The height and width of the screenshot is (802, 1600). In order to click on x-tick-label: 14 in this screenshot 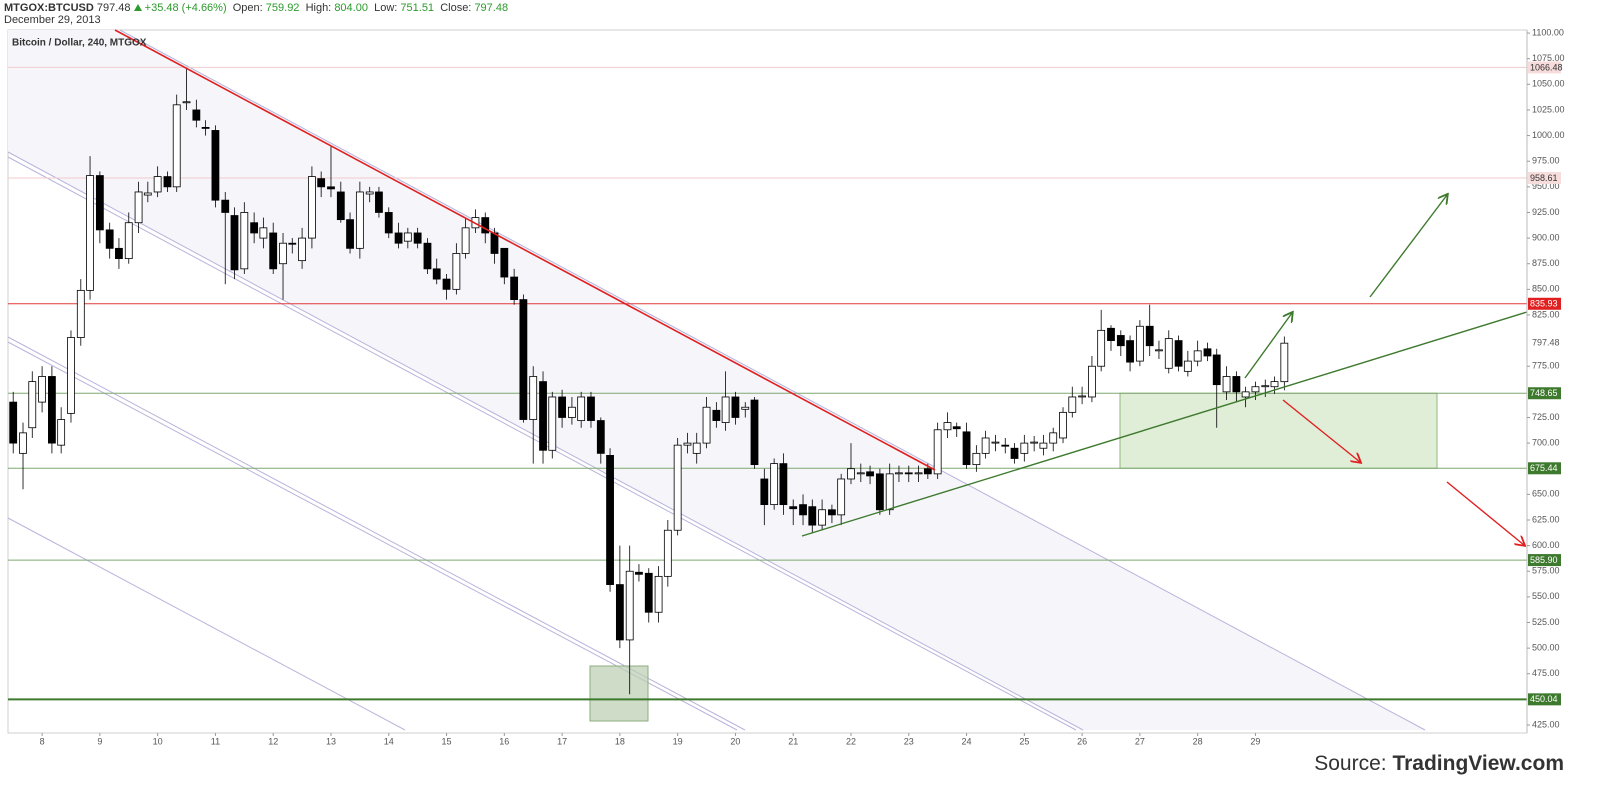, I will do `click(389, 741)`.